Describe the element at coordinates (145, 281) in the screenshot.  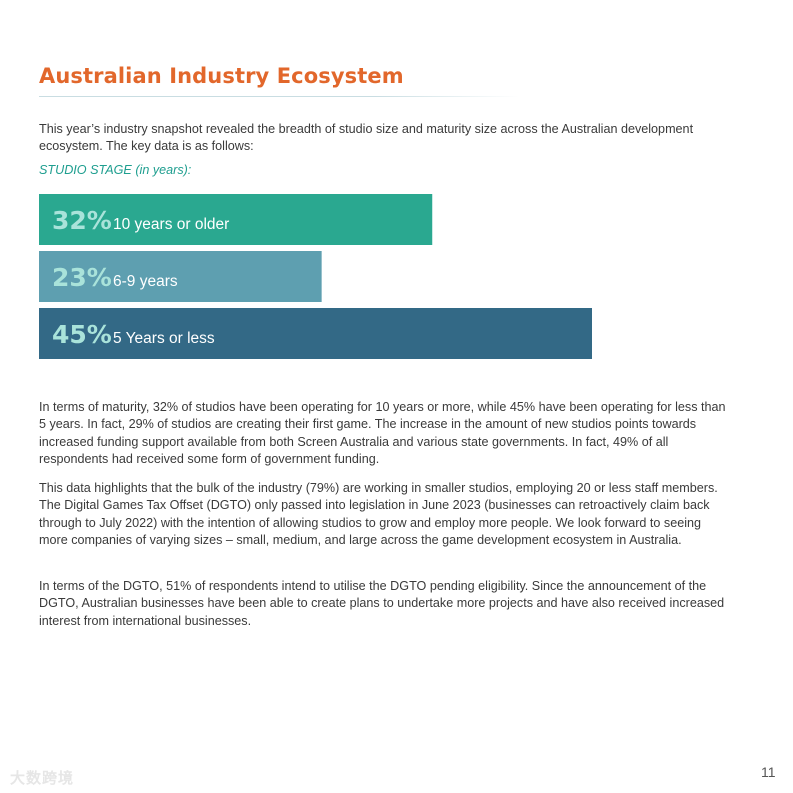
I see `bar-category-label: 6-9 years` at that location.